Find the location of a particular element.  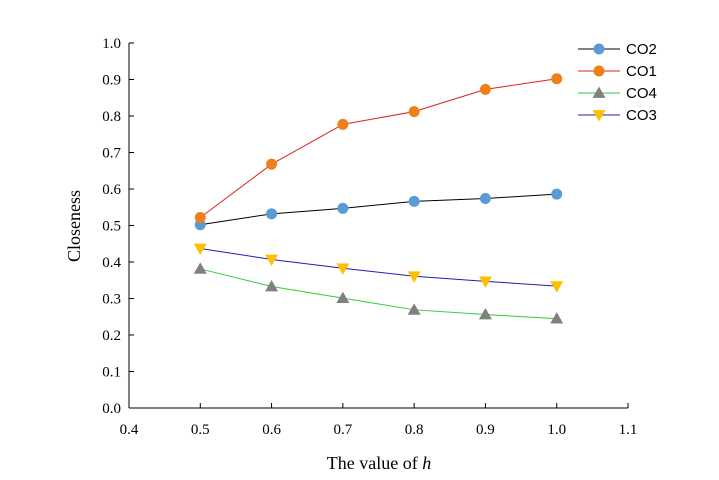

x-tick-label: 1.1 is located at coordinates (628, 430).